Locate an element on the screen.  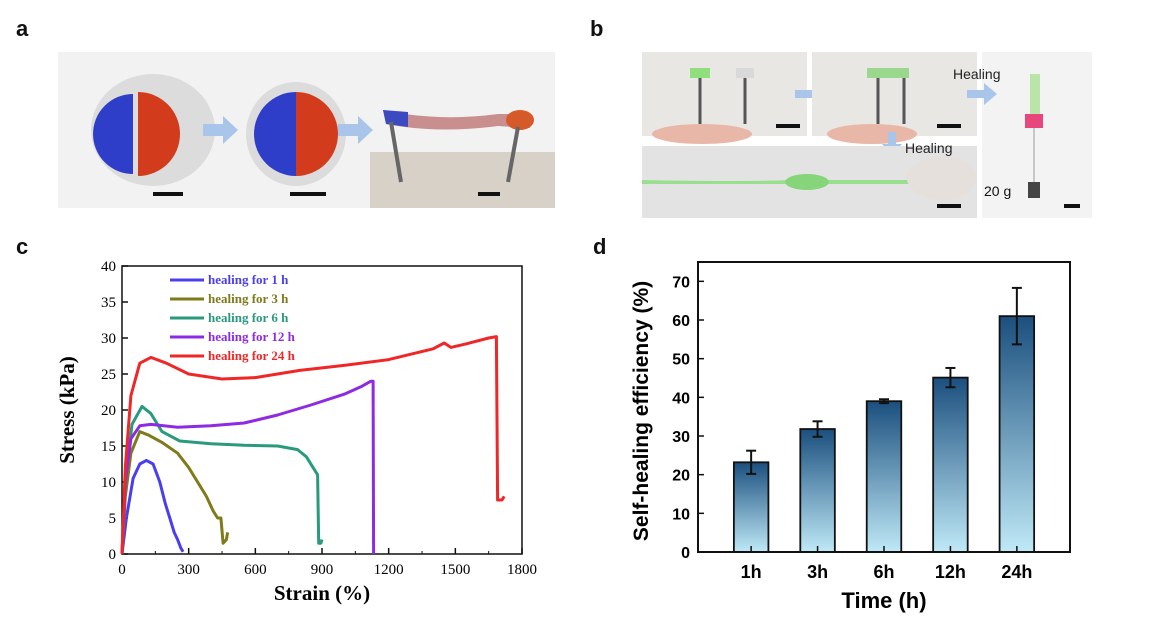
chart-d-x-tick-label: 3h is located at coordinates (817, 572).